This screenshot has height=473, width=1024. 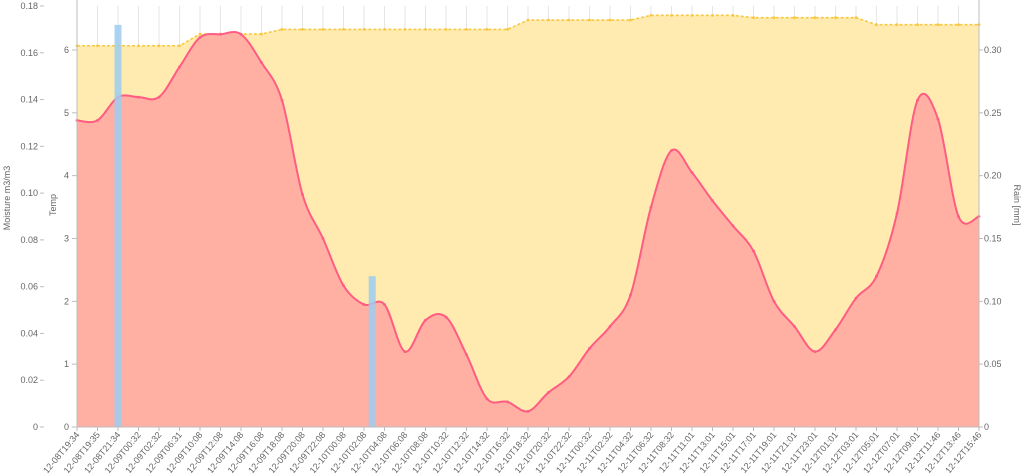 What do you see at coordinates (70, 238) in the screenshot?
I see `temp-axis-ticks: 0 1 2 3 4 5 6` at bounding box center [70, 238].